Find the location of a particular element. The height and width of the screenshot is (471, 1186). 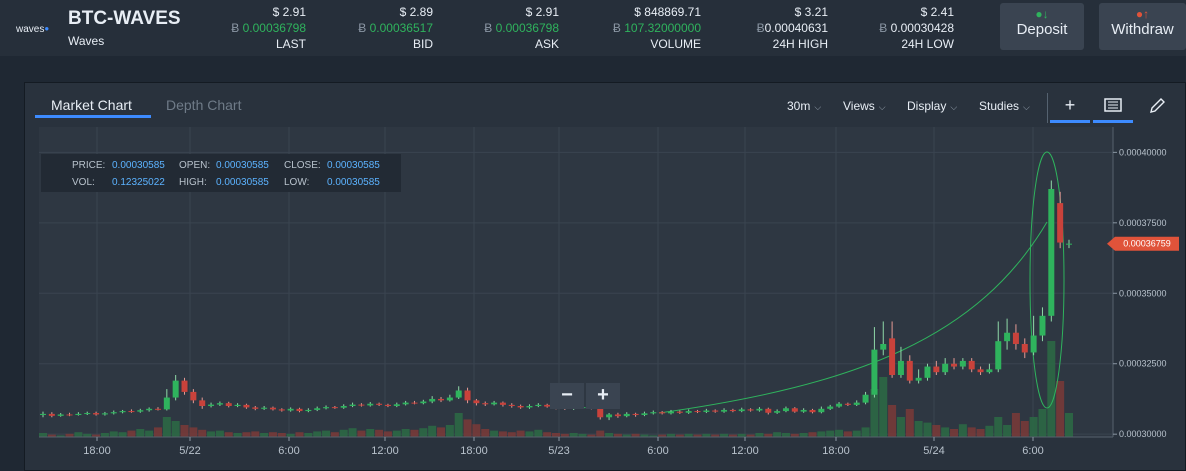

x-tick-label: 5/22 is located at coordinates (189, 451).